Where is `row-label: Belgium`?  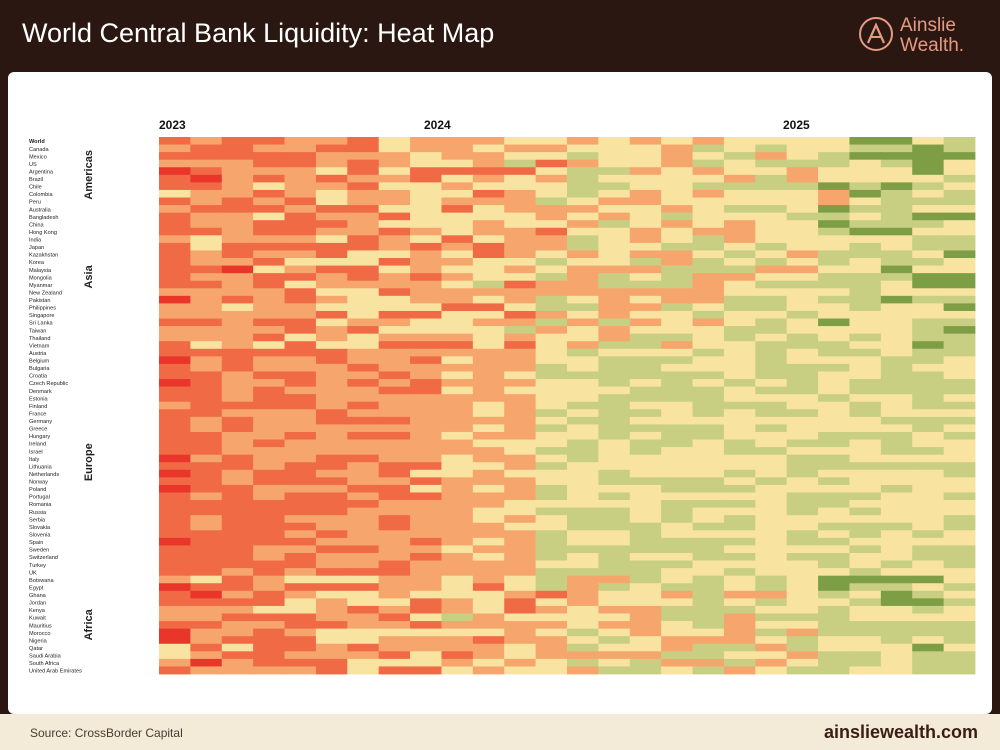 row-label: Belgium is located at coordinates (39, 362).